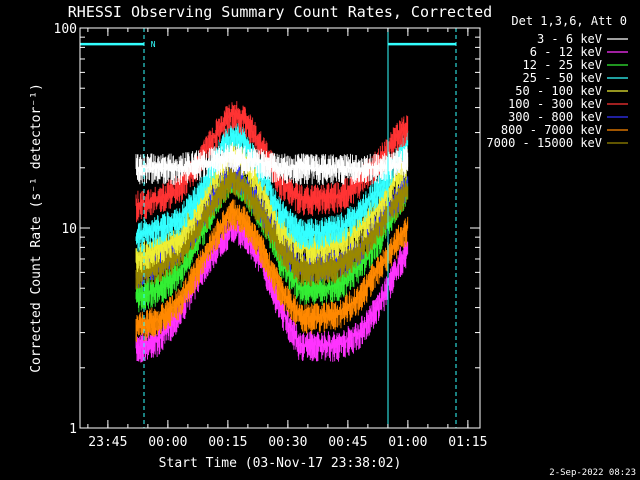 The width and height of the screenshot is (640, 480). I want to click on x-tick-label-0: 23:45, so click(107, 442).